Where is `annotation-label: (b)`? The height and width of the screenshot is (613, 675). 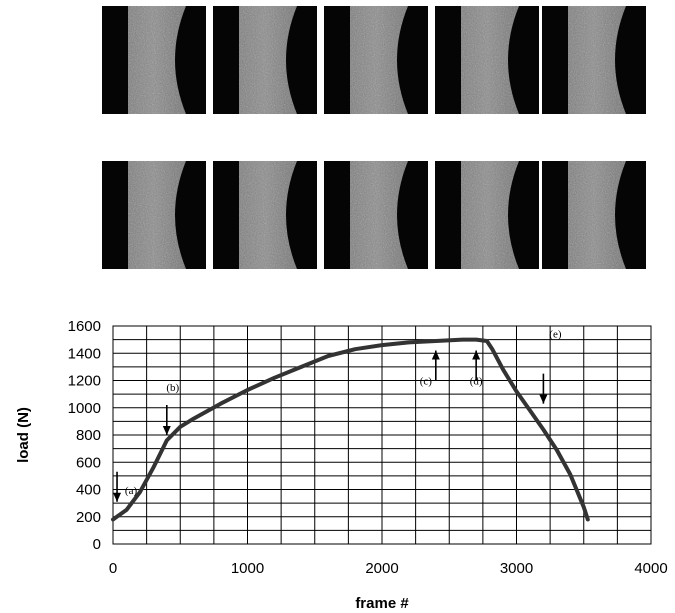 annotation-label: (b) is located at coordinates (172, 388).